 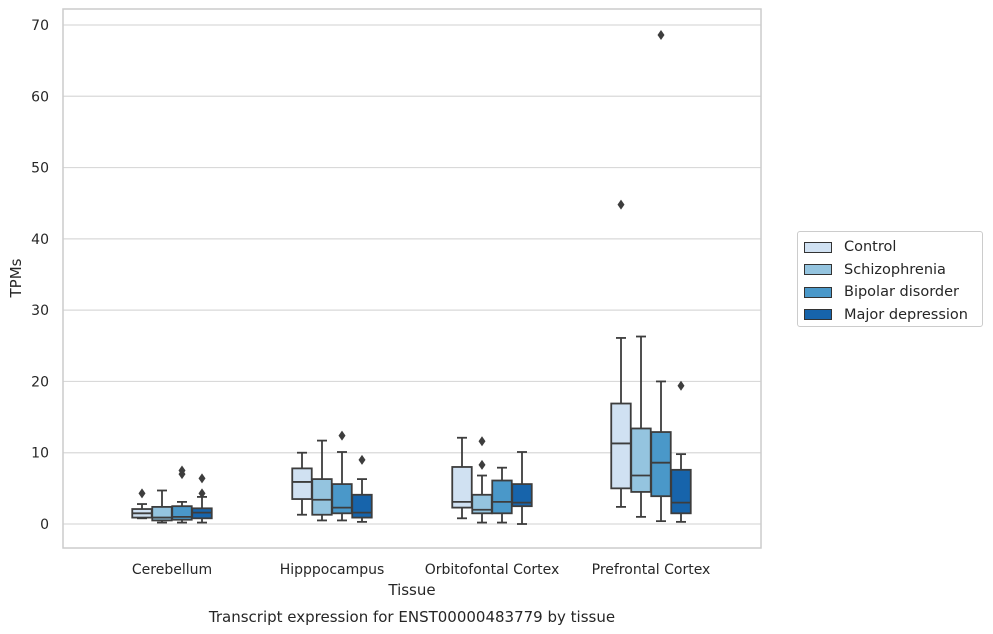 I want to click on y-tick-label-60: 60, so click(x=40, y=97).